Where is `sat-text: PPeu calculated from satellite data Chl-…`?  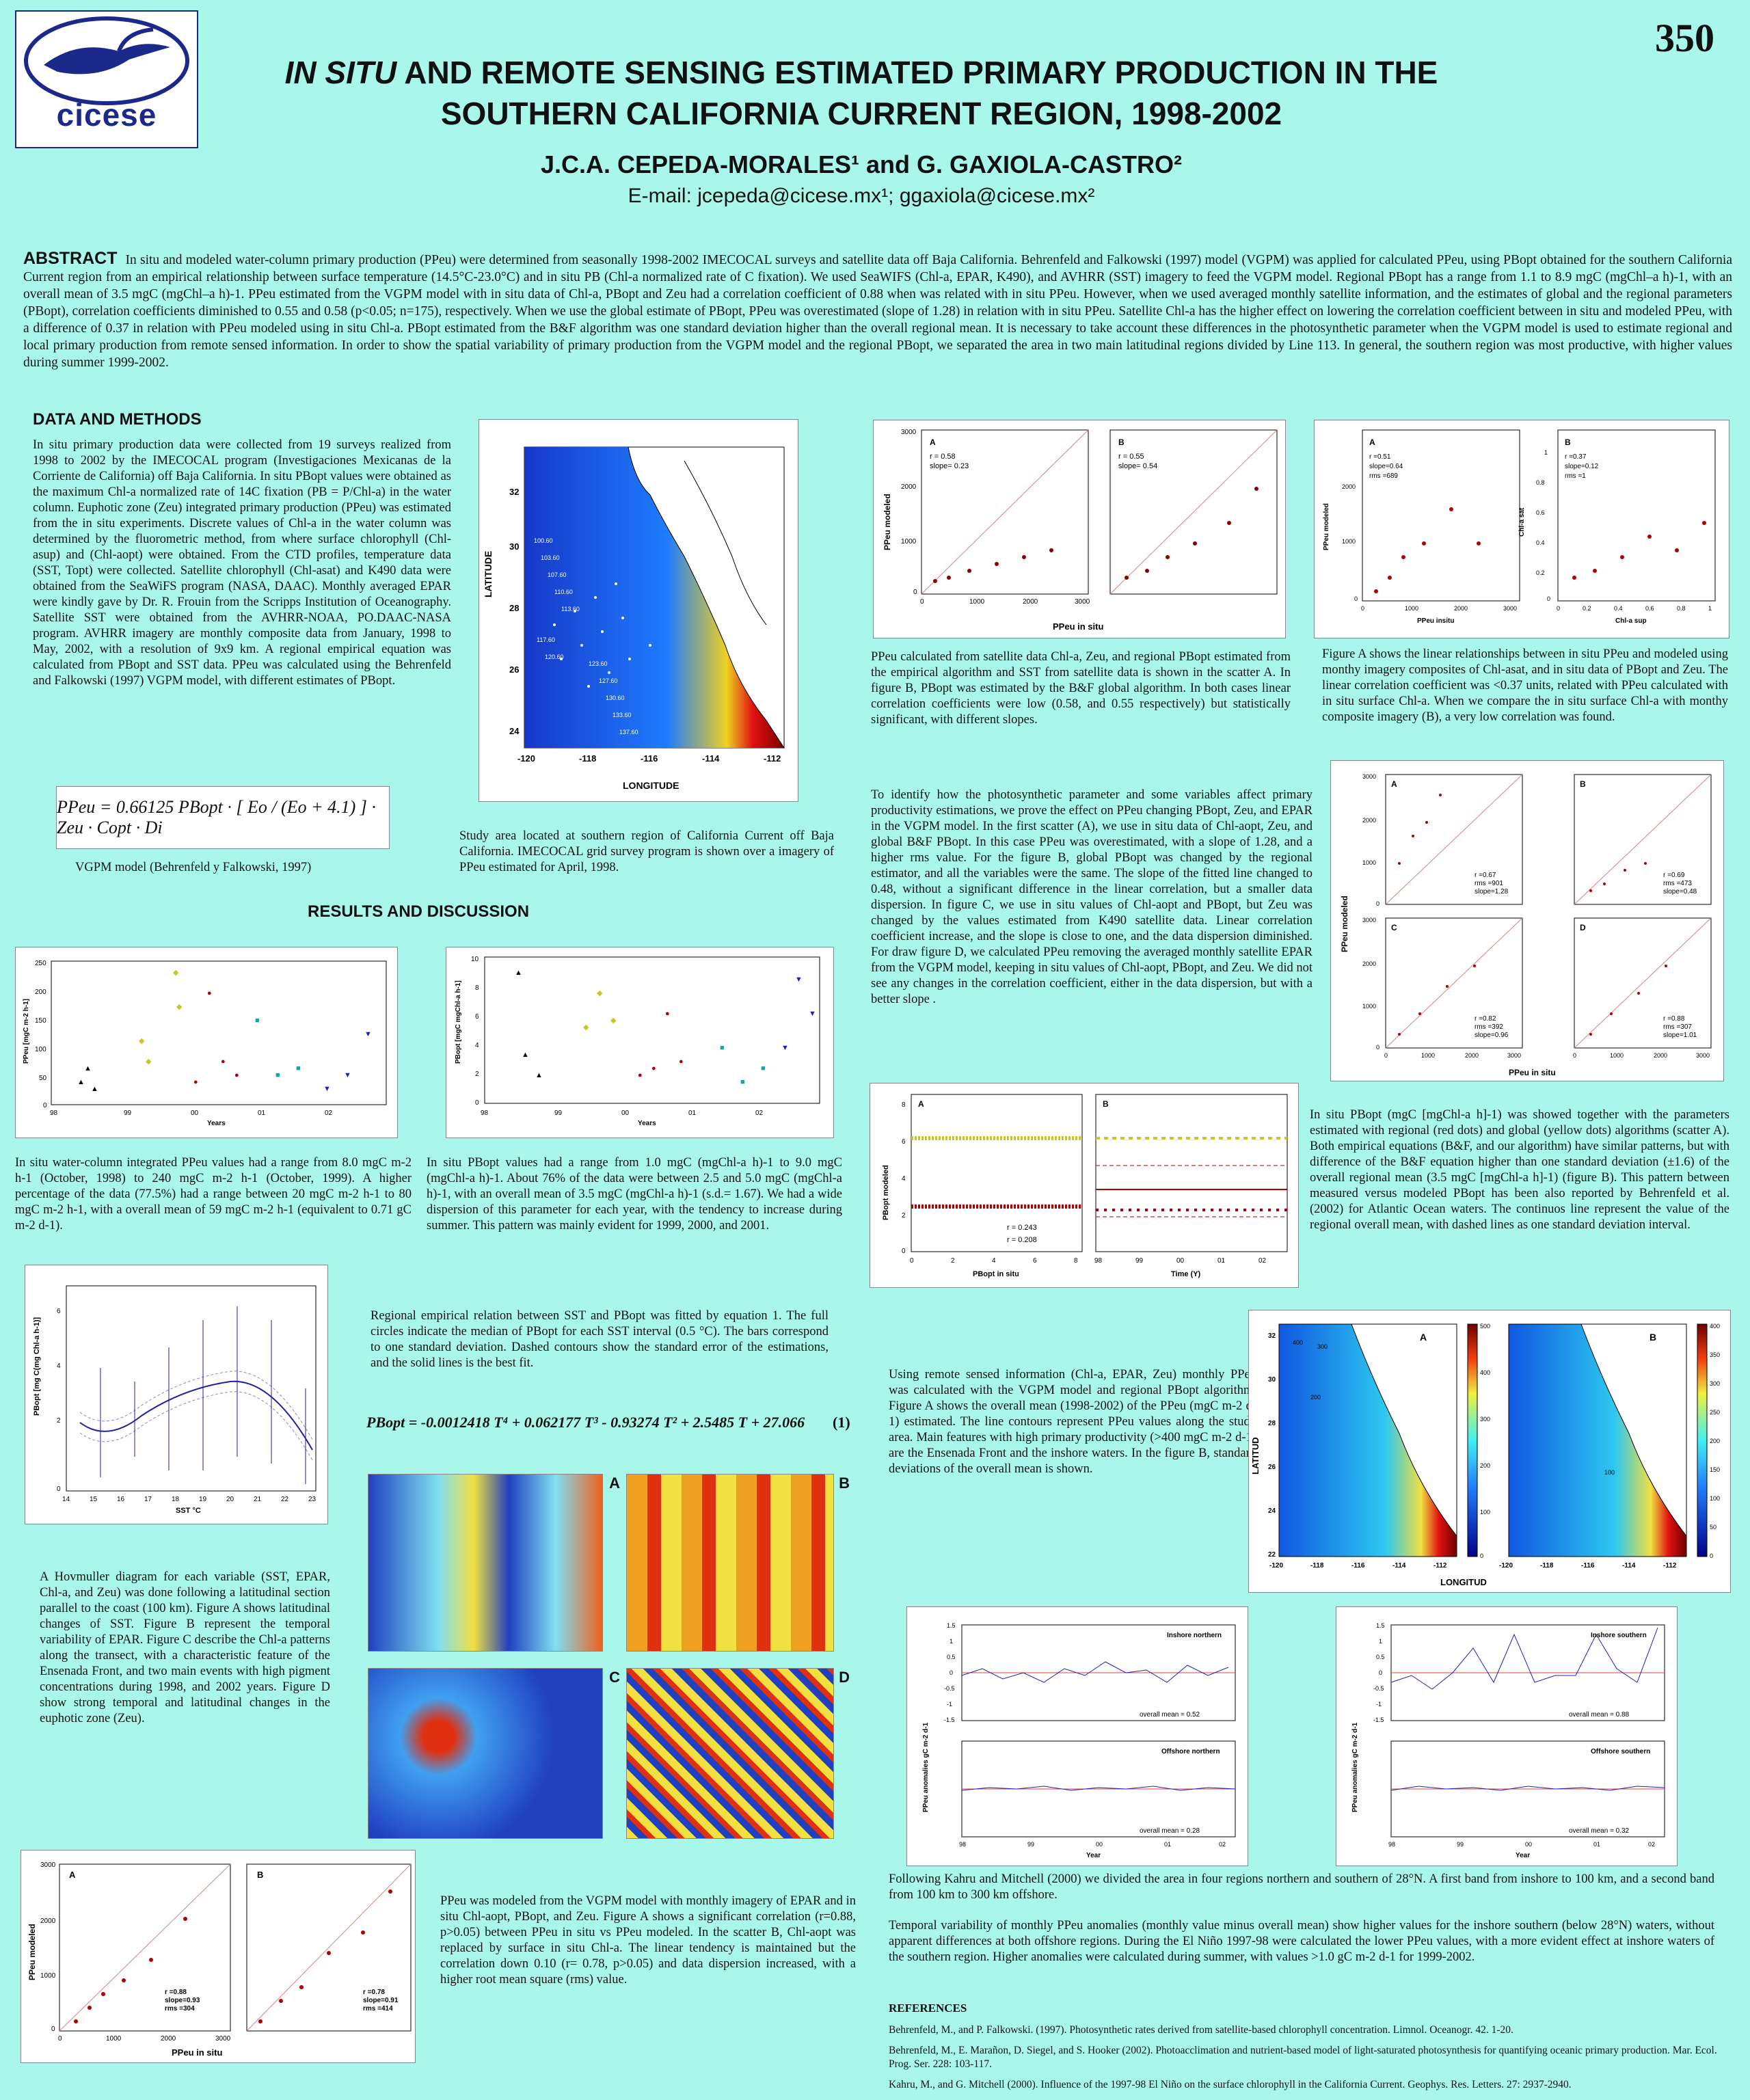
sat-text: PPeu calculated from satellite data Chl-… is located at coordinates (1081, 688).